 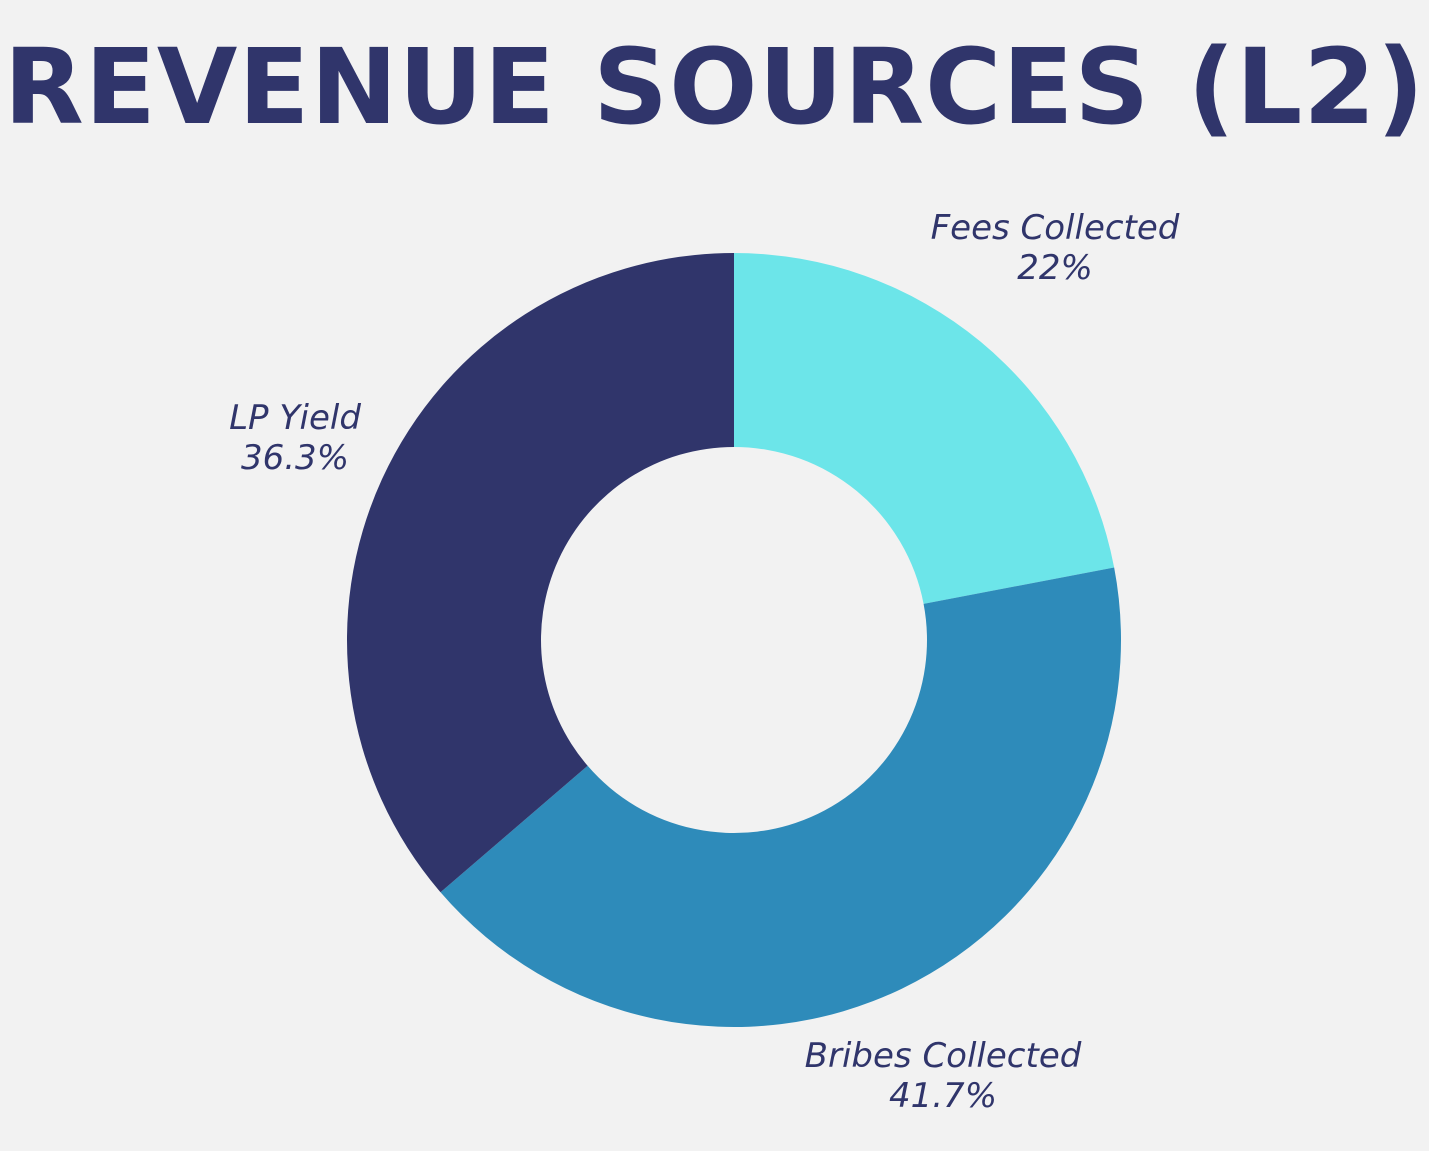 I want to click on slice-label-fees-collected: Fees Collected 22%, so click(x=1055, y=248).